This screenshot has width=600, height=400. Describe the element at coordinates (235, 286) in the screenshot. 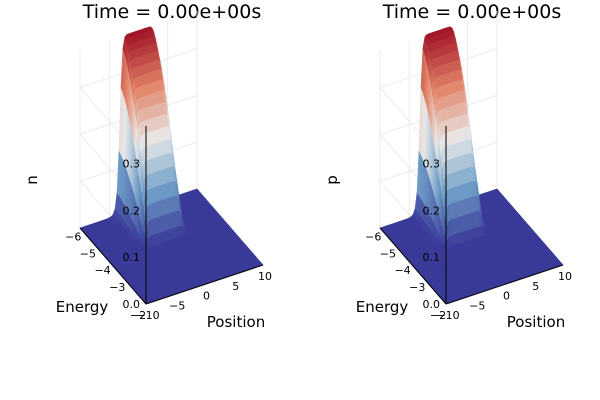

I see `x-tick-label: 5` at that location.